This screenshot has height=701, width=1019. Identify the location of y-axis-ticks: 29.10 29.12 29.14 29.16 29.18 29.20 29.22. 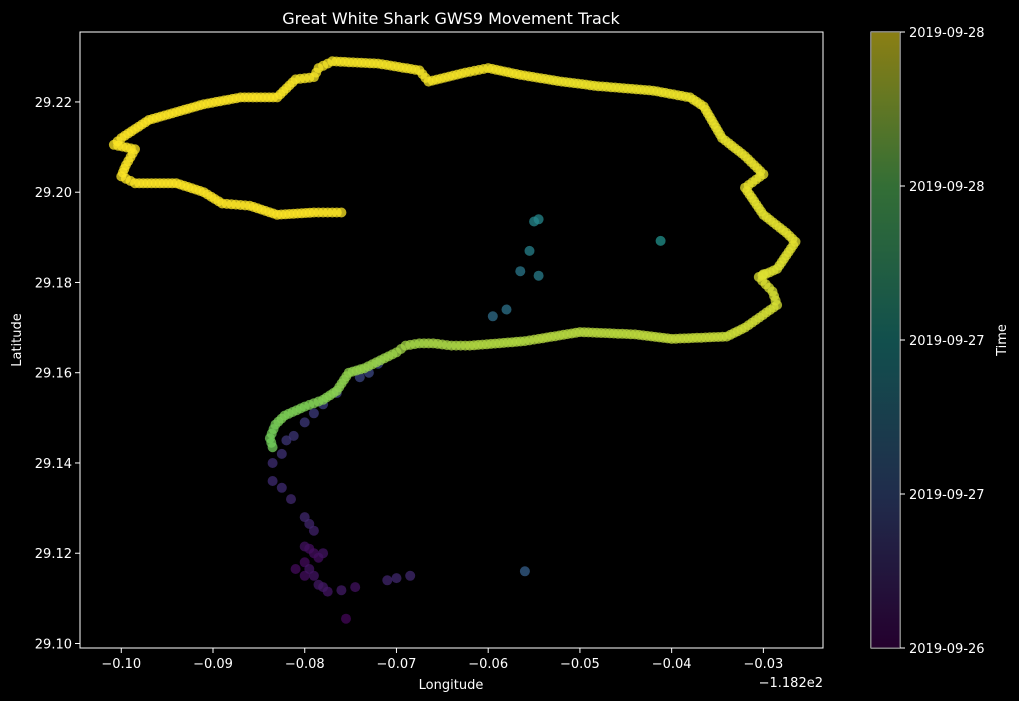
(57, 374).